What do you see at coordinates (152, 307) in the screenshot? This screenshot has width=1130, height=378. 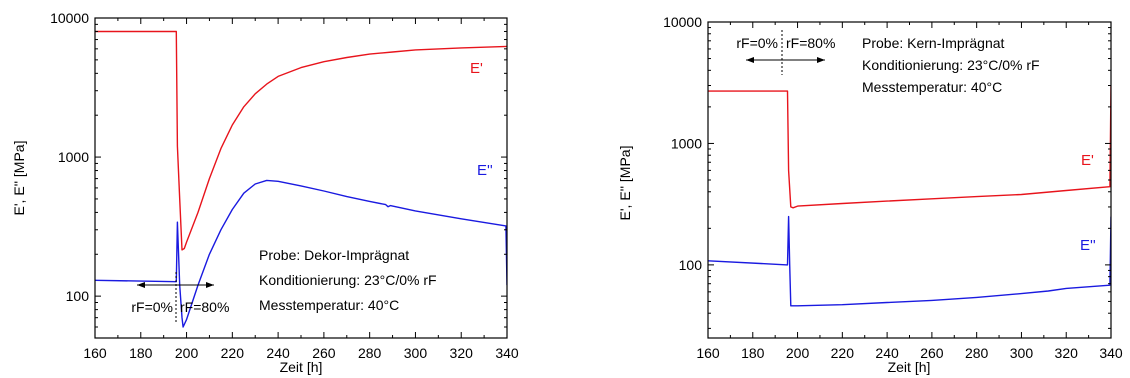 I see `chart-left-rf-left-label: rF=0%` at bounding box center [152, 307].